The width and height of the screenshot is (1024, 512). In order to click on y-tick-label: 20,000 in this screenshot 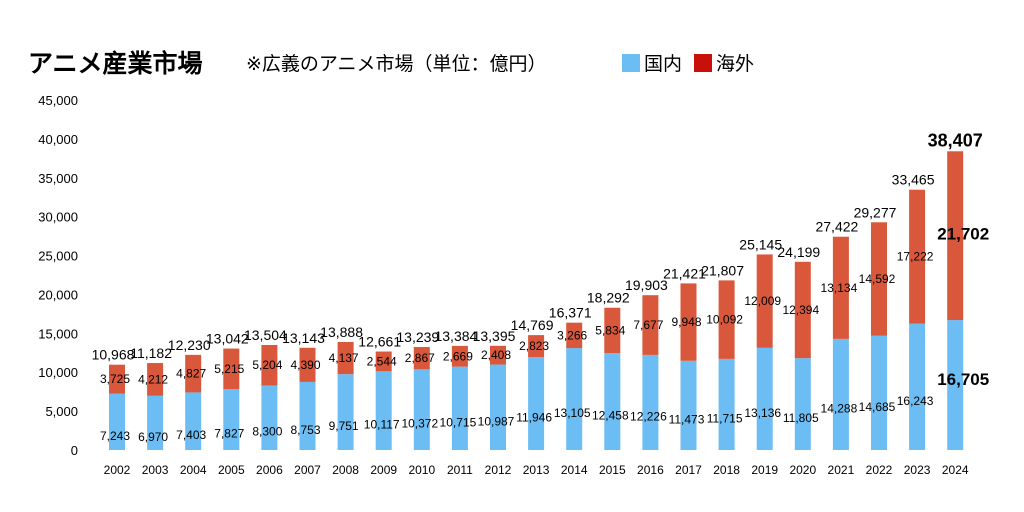, I will do `click(58, 294)`.